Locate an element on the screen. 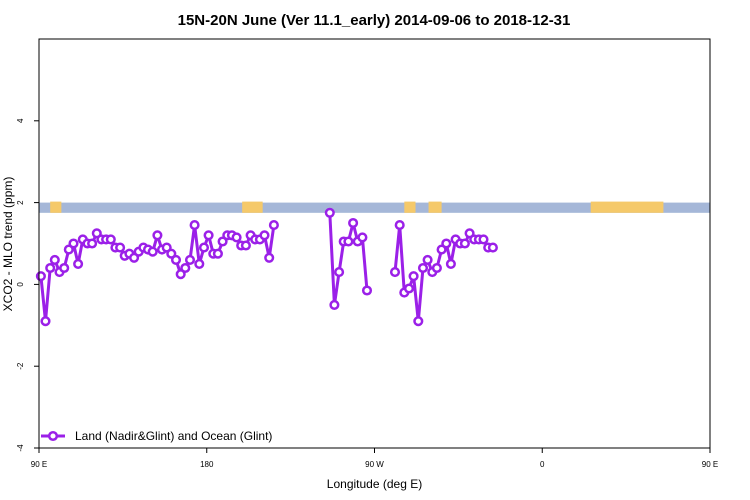 The width and height of the screenshot is (750, 500). y-tick-label: -4 is located at coordinates (20, 448).